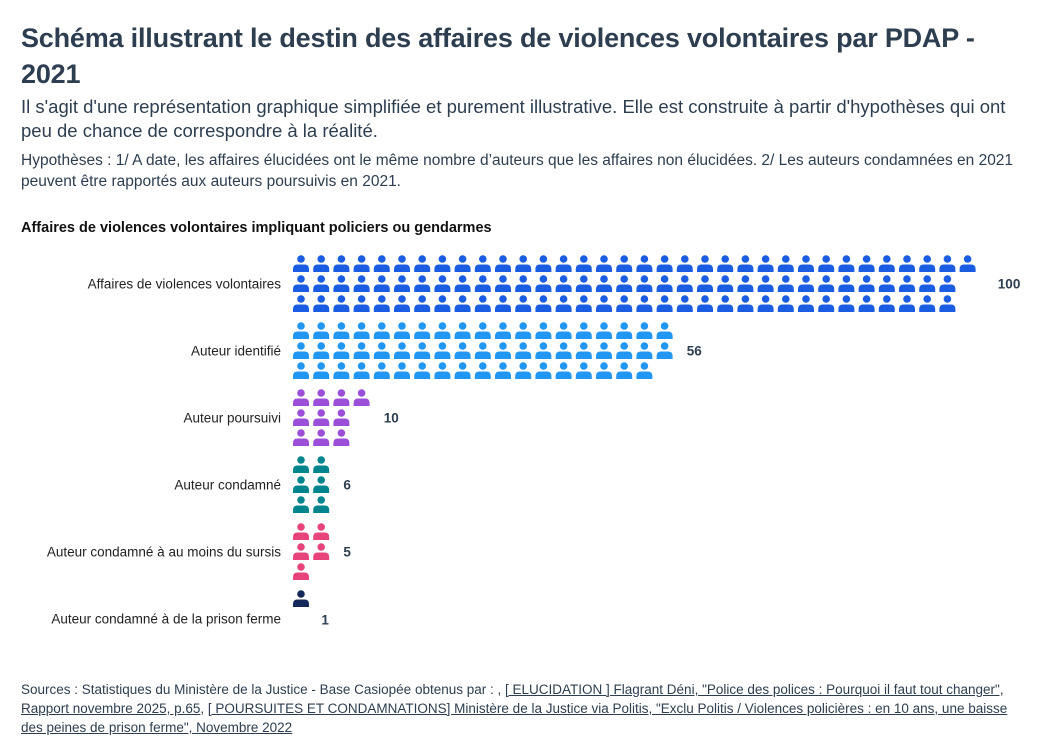 Image resolution: width=1040 pixels, height=756 pixels. I want to click on category-label: Auteur condamné à au moins du sursis, so click(164, 552).